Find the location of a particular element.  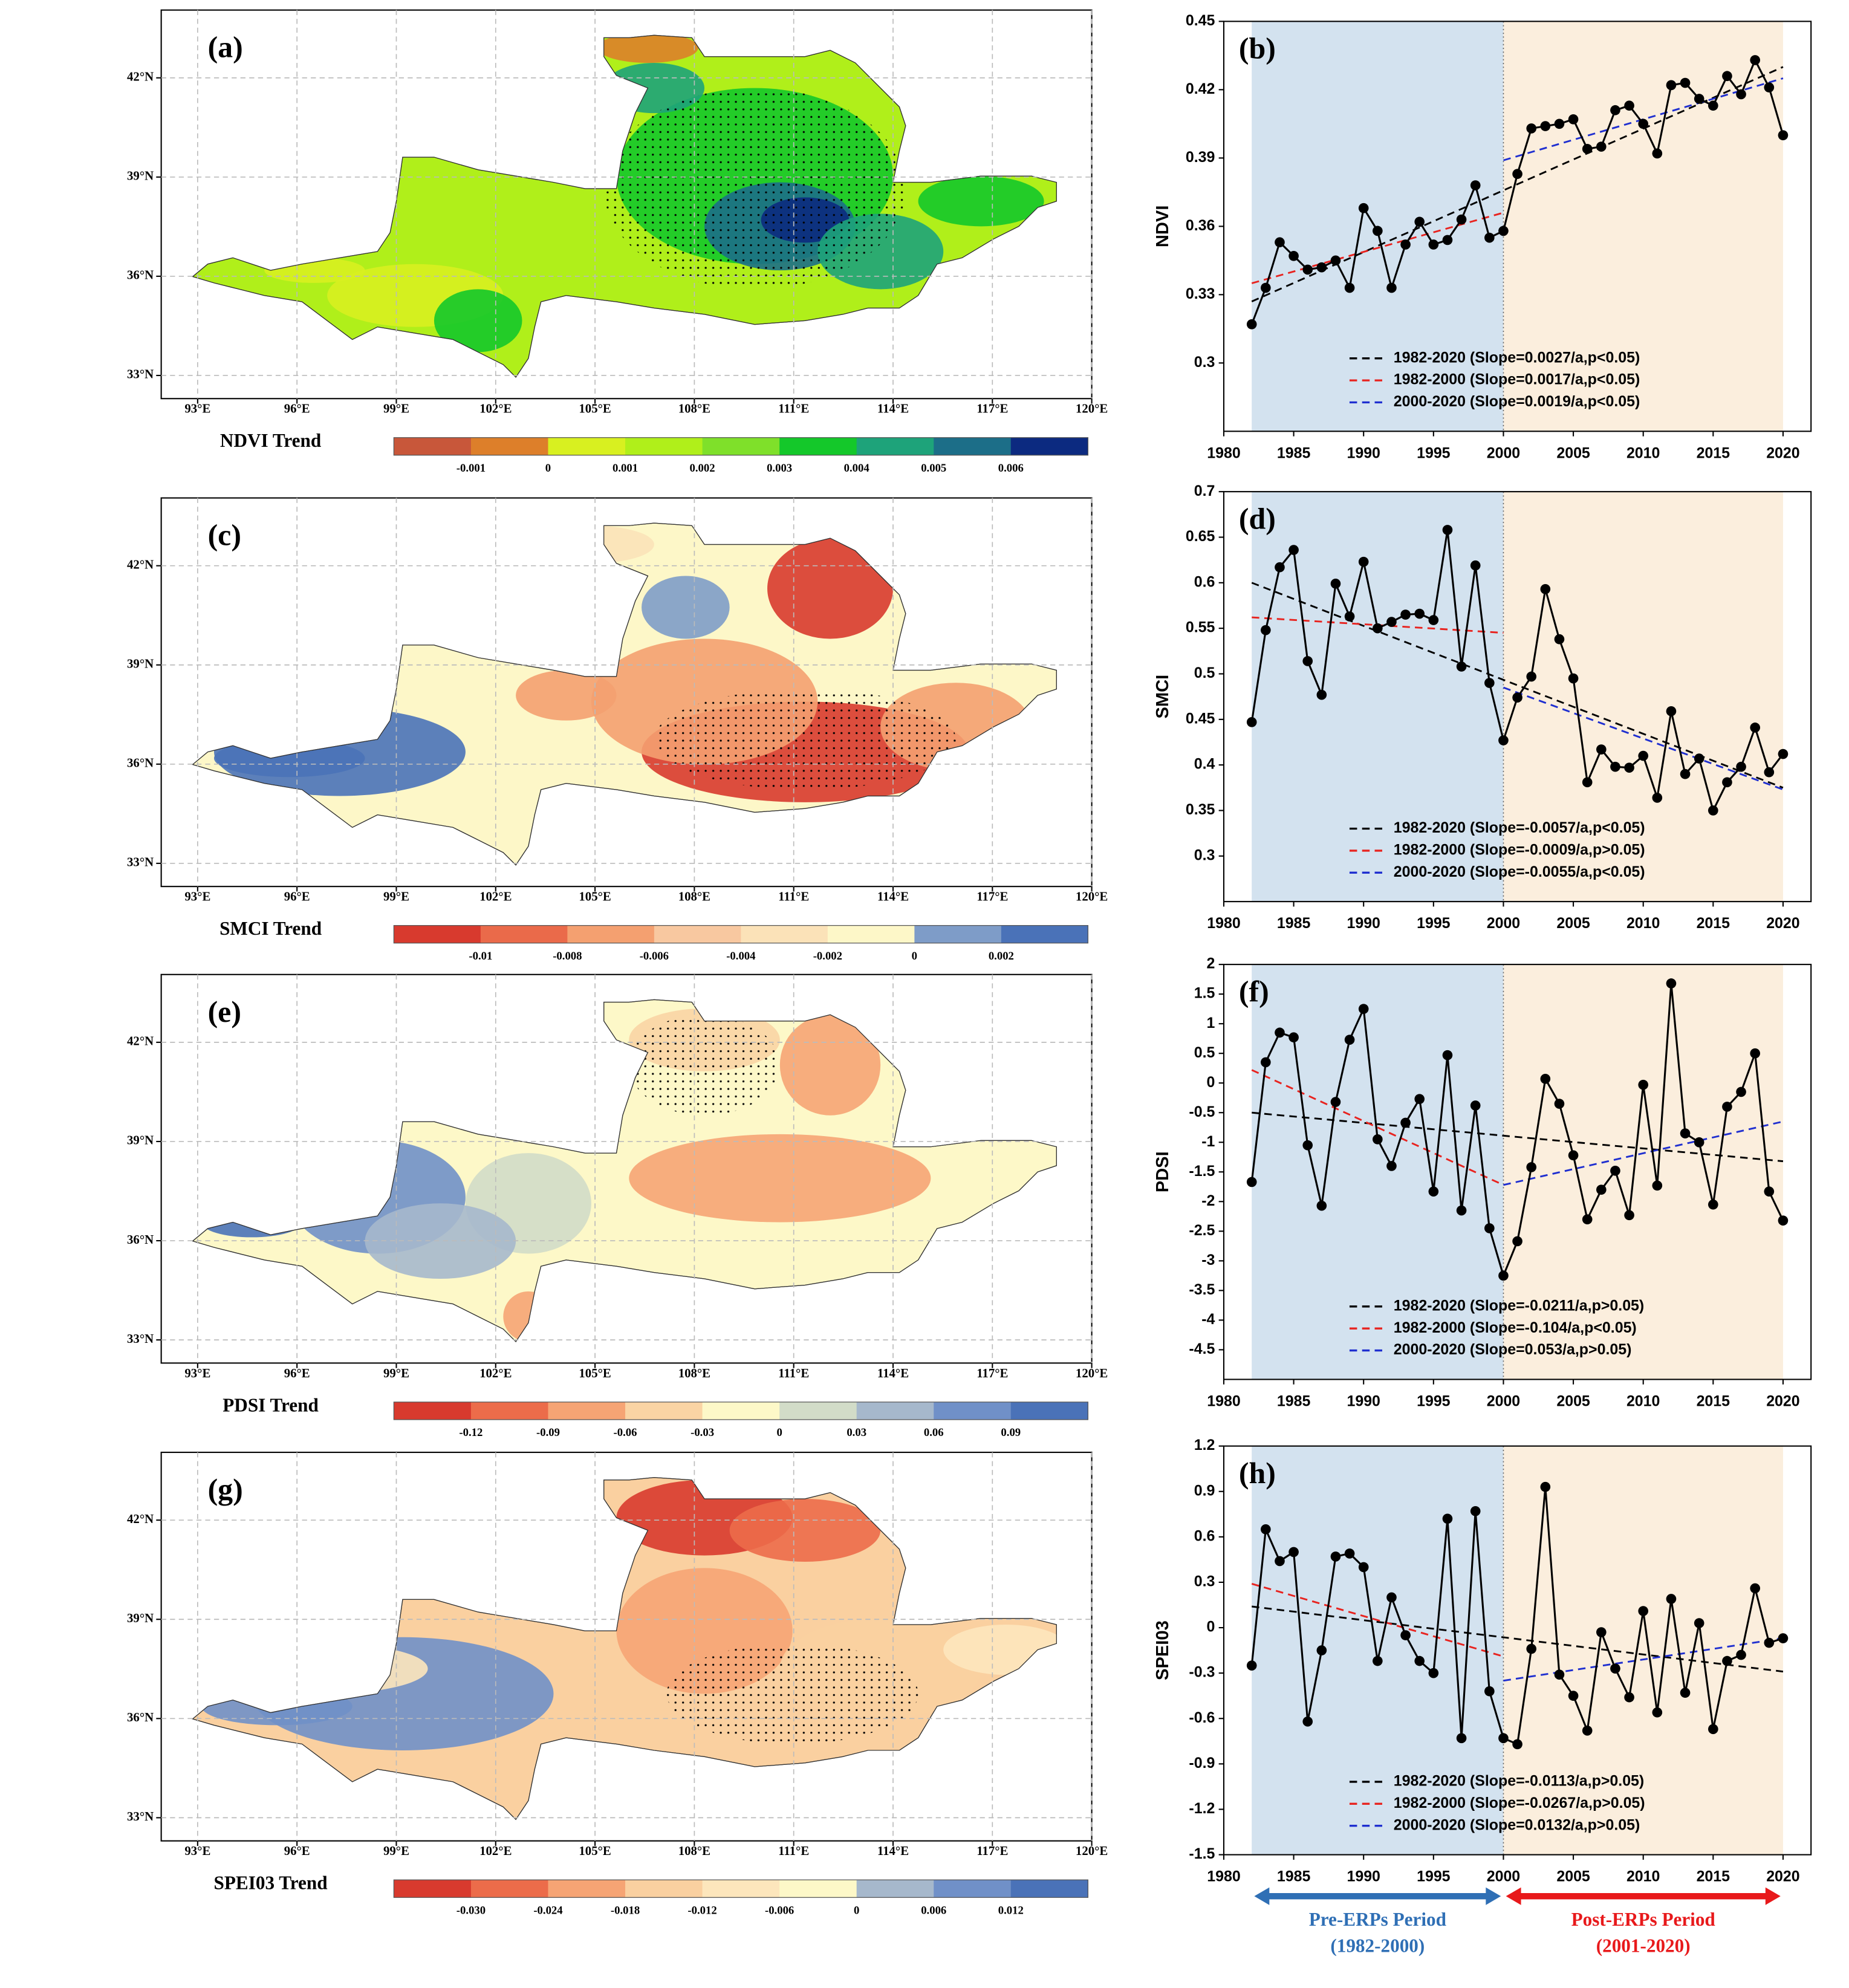

x-tick-label: 2010 is located at coordinates (1643, 452).